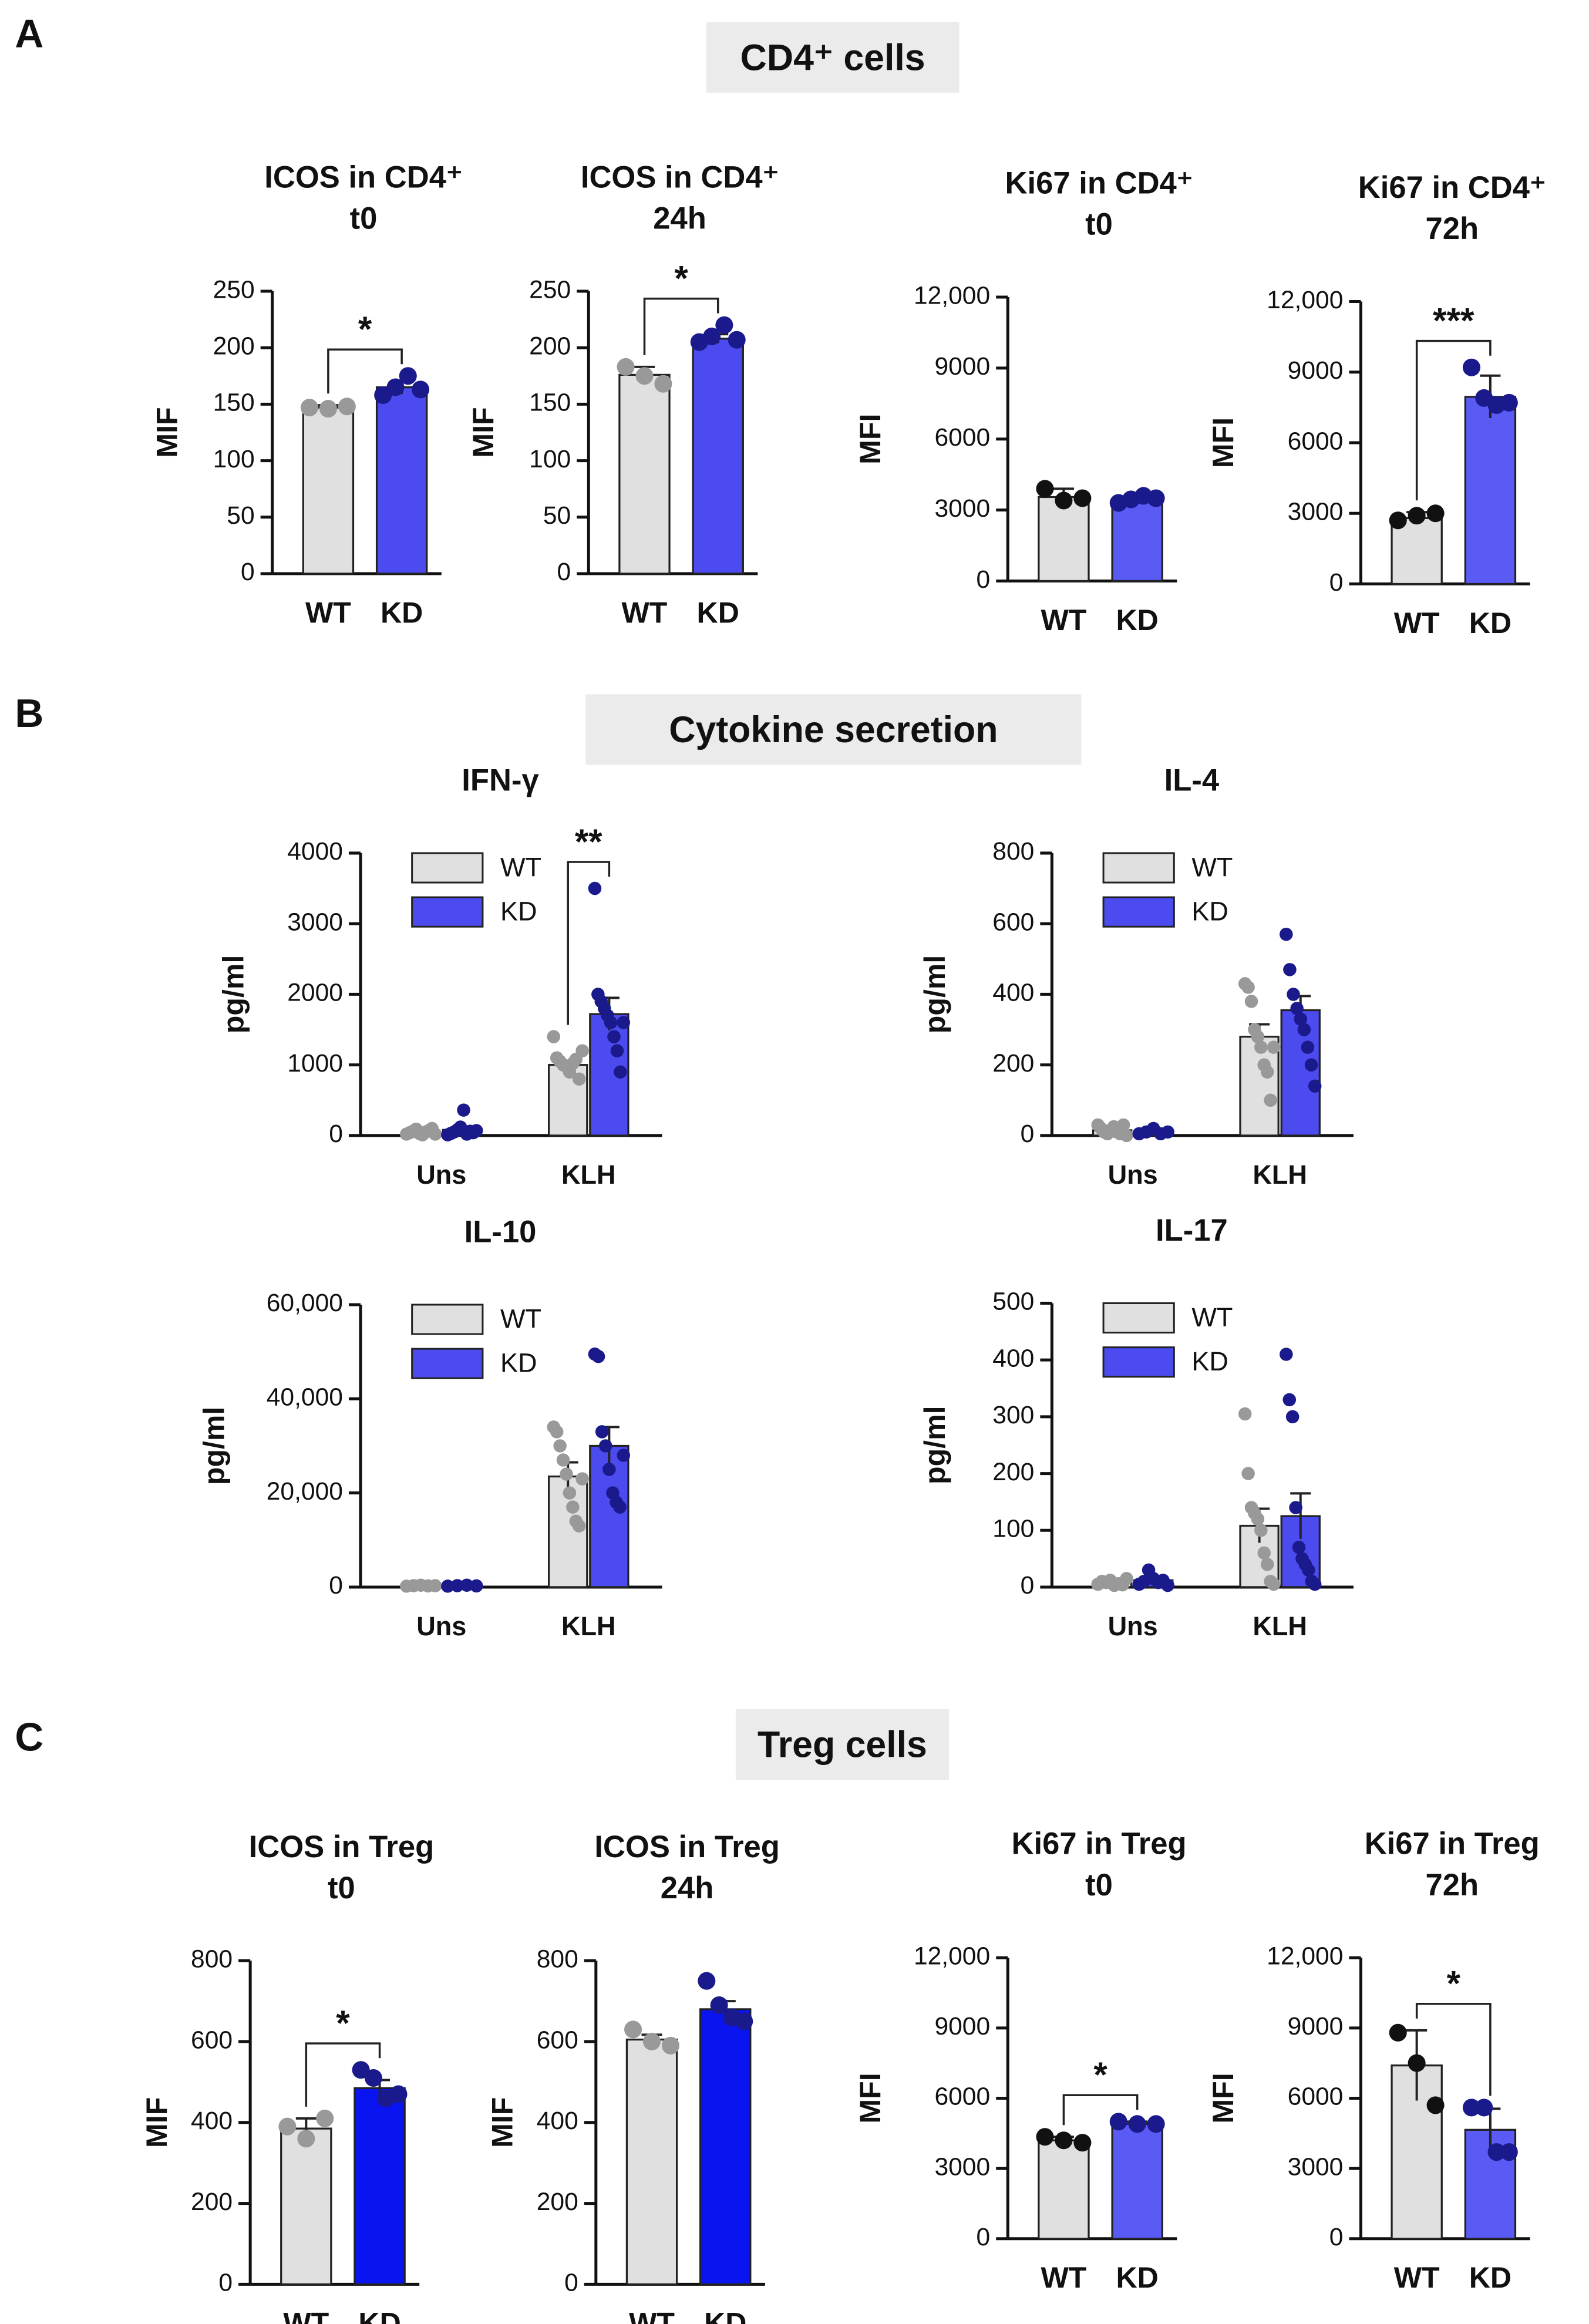 This screenshot has height=2324, width=1589. I want to click on panel-label: B, so click(29, 714).